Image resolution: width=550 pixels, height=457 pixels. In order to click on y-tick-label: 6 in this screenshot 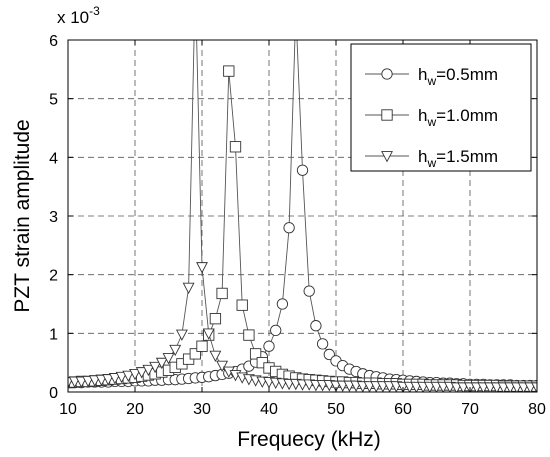, I will do `click(53, 41)`.